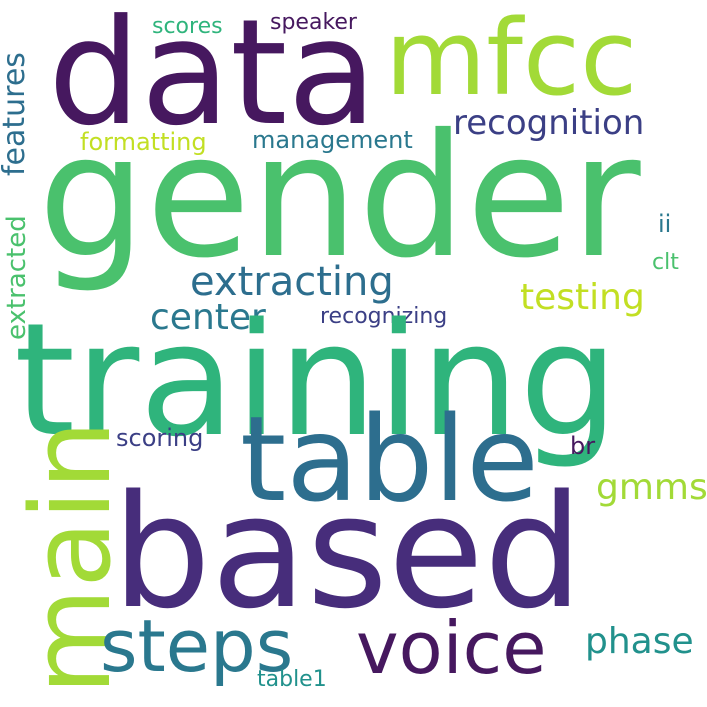 Image resolution: width=707 pixels, height=707 pixels. What do you see at coordinates (313, 22) in the screenshot?
I see `word-speaker: speaker` at bounding box center [313, 22].